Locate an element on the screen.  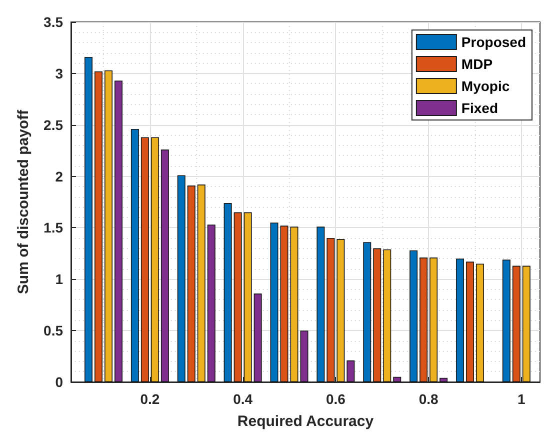
y-tick-label: 3 is located at coordinates (59, 73).